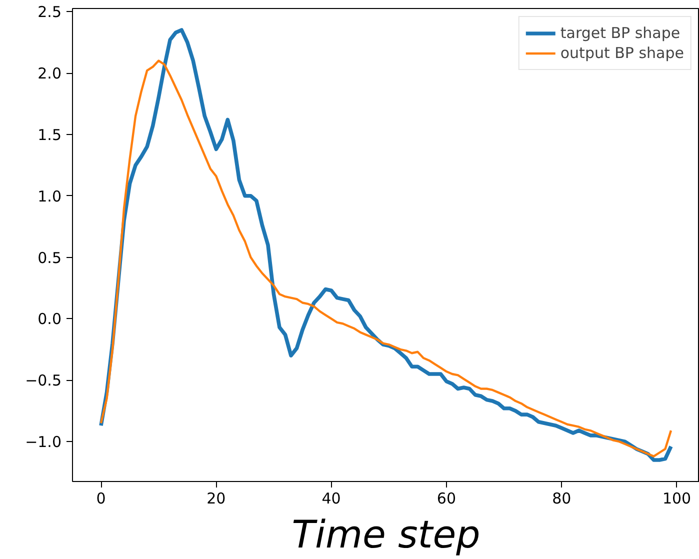 This screenshot has width=699, height=559. I want to click on x-tick-label: 60, so click(446, 499).